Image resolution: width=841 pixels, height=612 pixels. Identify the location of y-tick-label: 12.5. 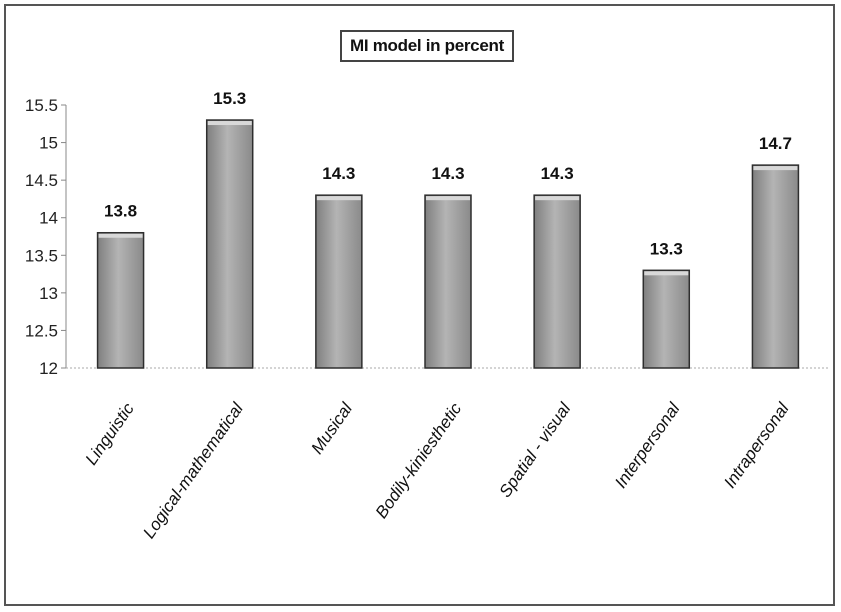
(41, 330).